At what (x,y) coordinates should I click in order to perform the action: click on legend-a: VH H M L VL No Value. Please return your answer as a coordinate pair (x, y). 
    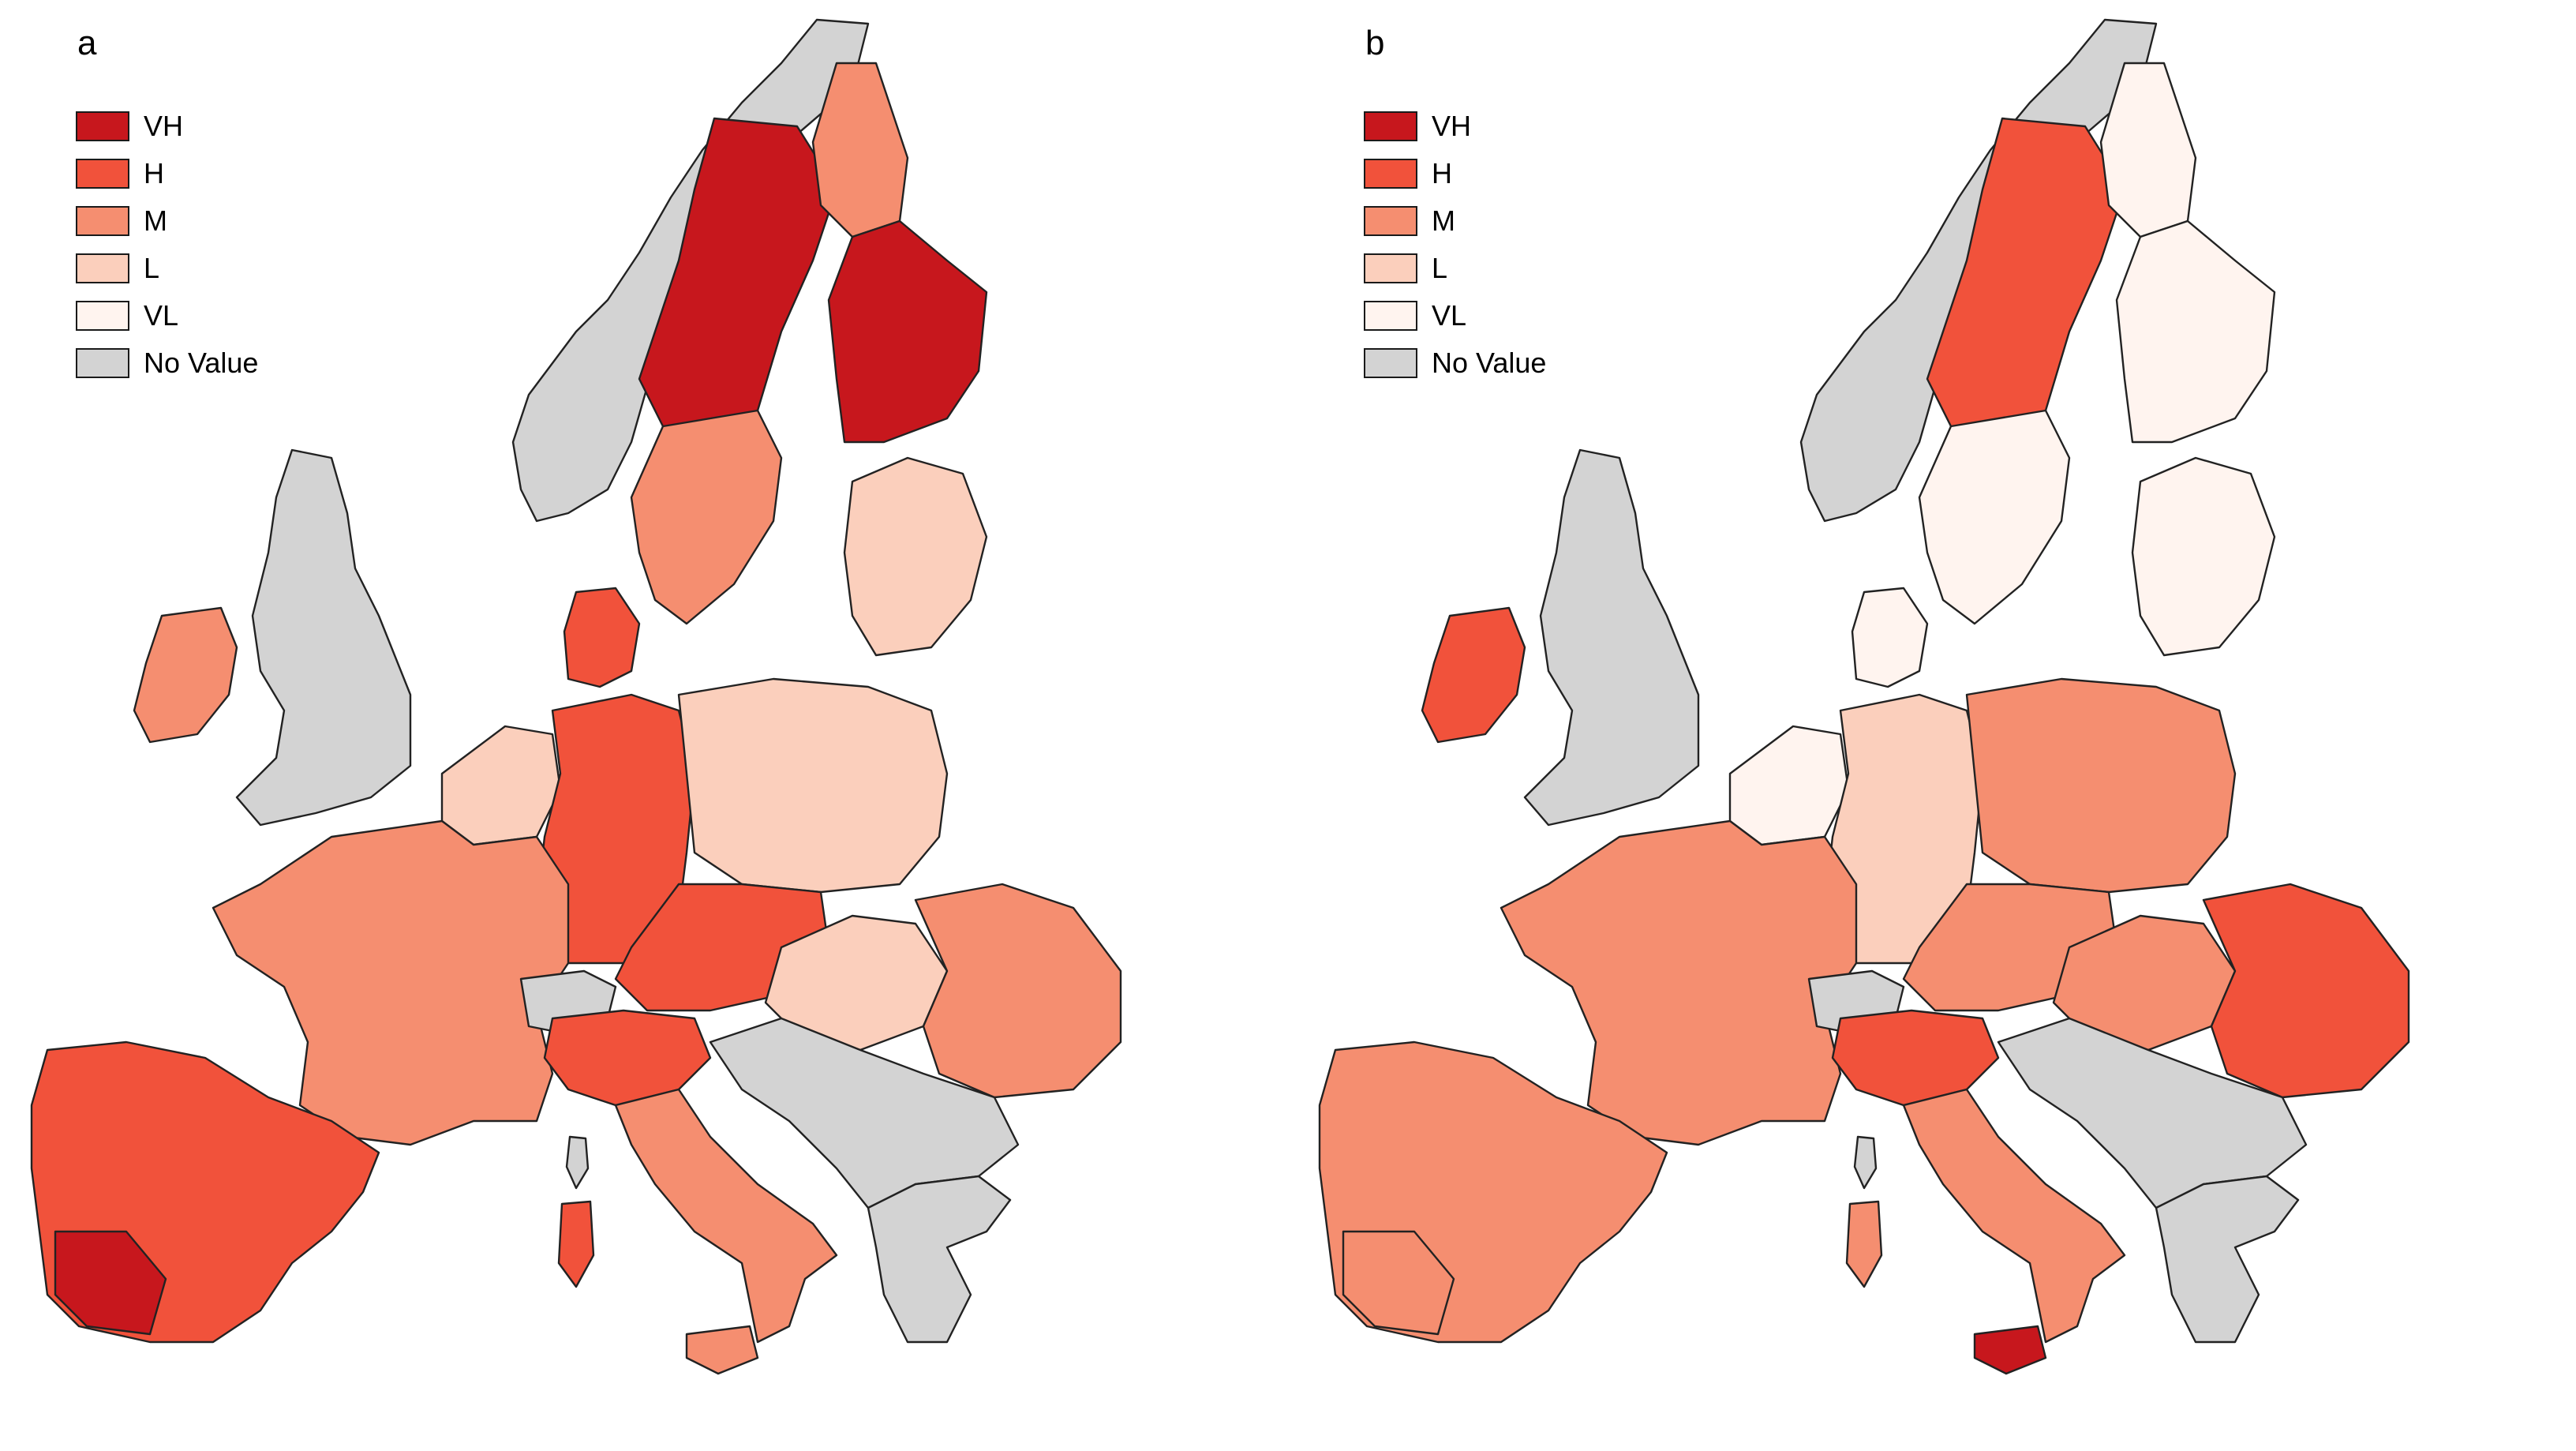
    Looking at the image, I should click on (167, 252).